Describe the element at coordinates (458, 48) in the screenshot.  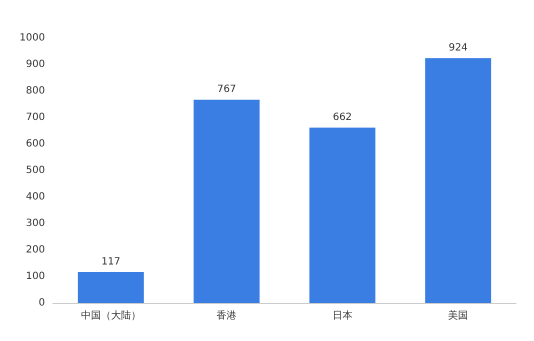
I see `data-label: 924` at that location.